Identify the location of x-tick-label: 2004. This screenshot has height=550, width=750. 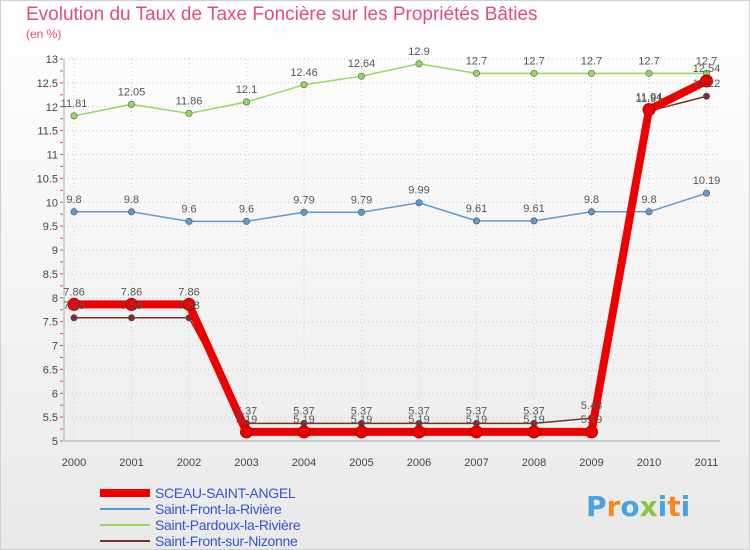
(304, 463).